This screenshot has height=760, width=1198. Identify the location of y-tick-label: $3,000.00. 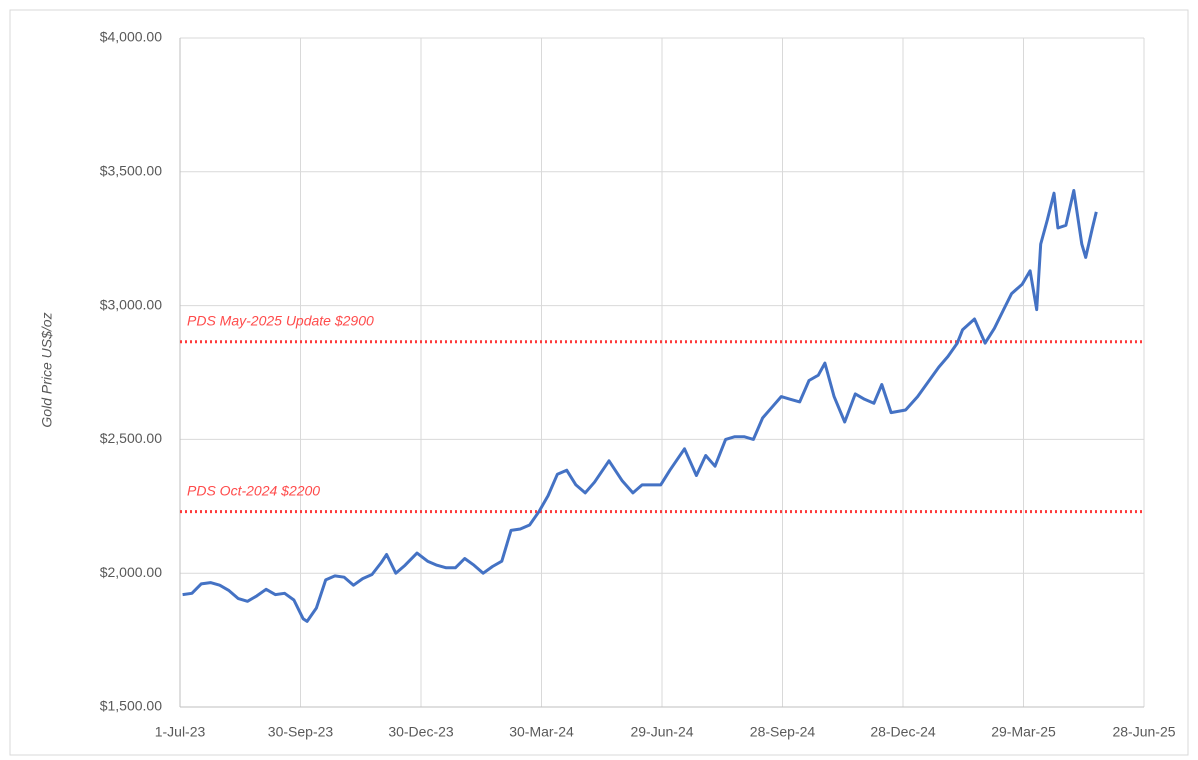
(131, 304).